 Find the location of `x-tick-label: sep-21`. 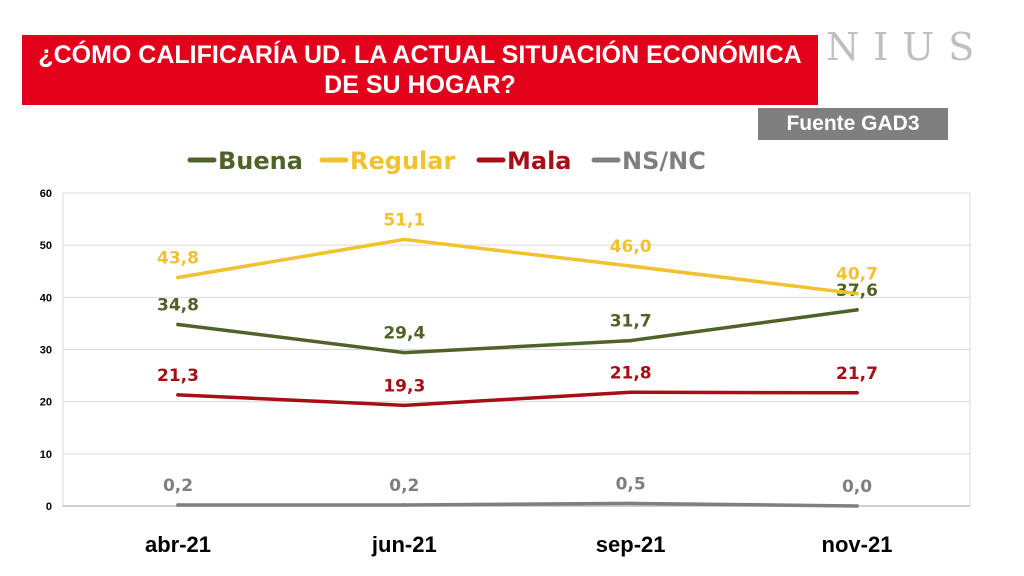

x-tick-label: sep-21 is located at coordinates (631, 544).